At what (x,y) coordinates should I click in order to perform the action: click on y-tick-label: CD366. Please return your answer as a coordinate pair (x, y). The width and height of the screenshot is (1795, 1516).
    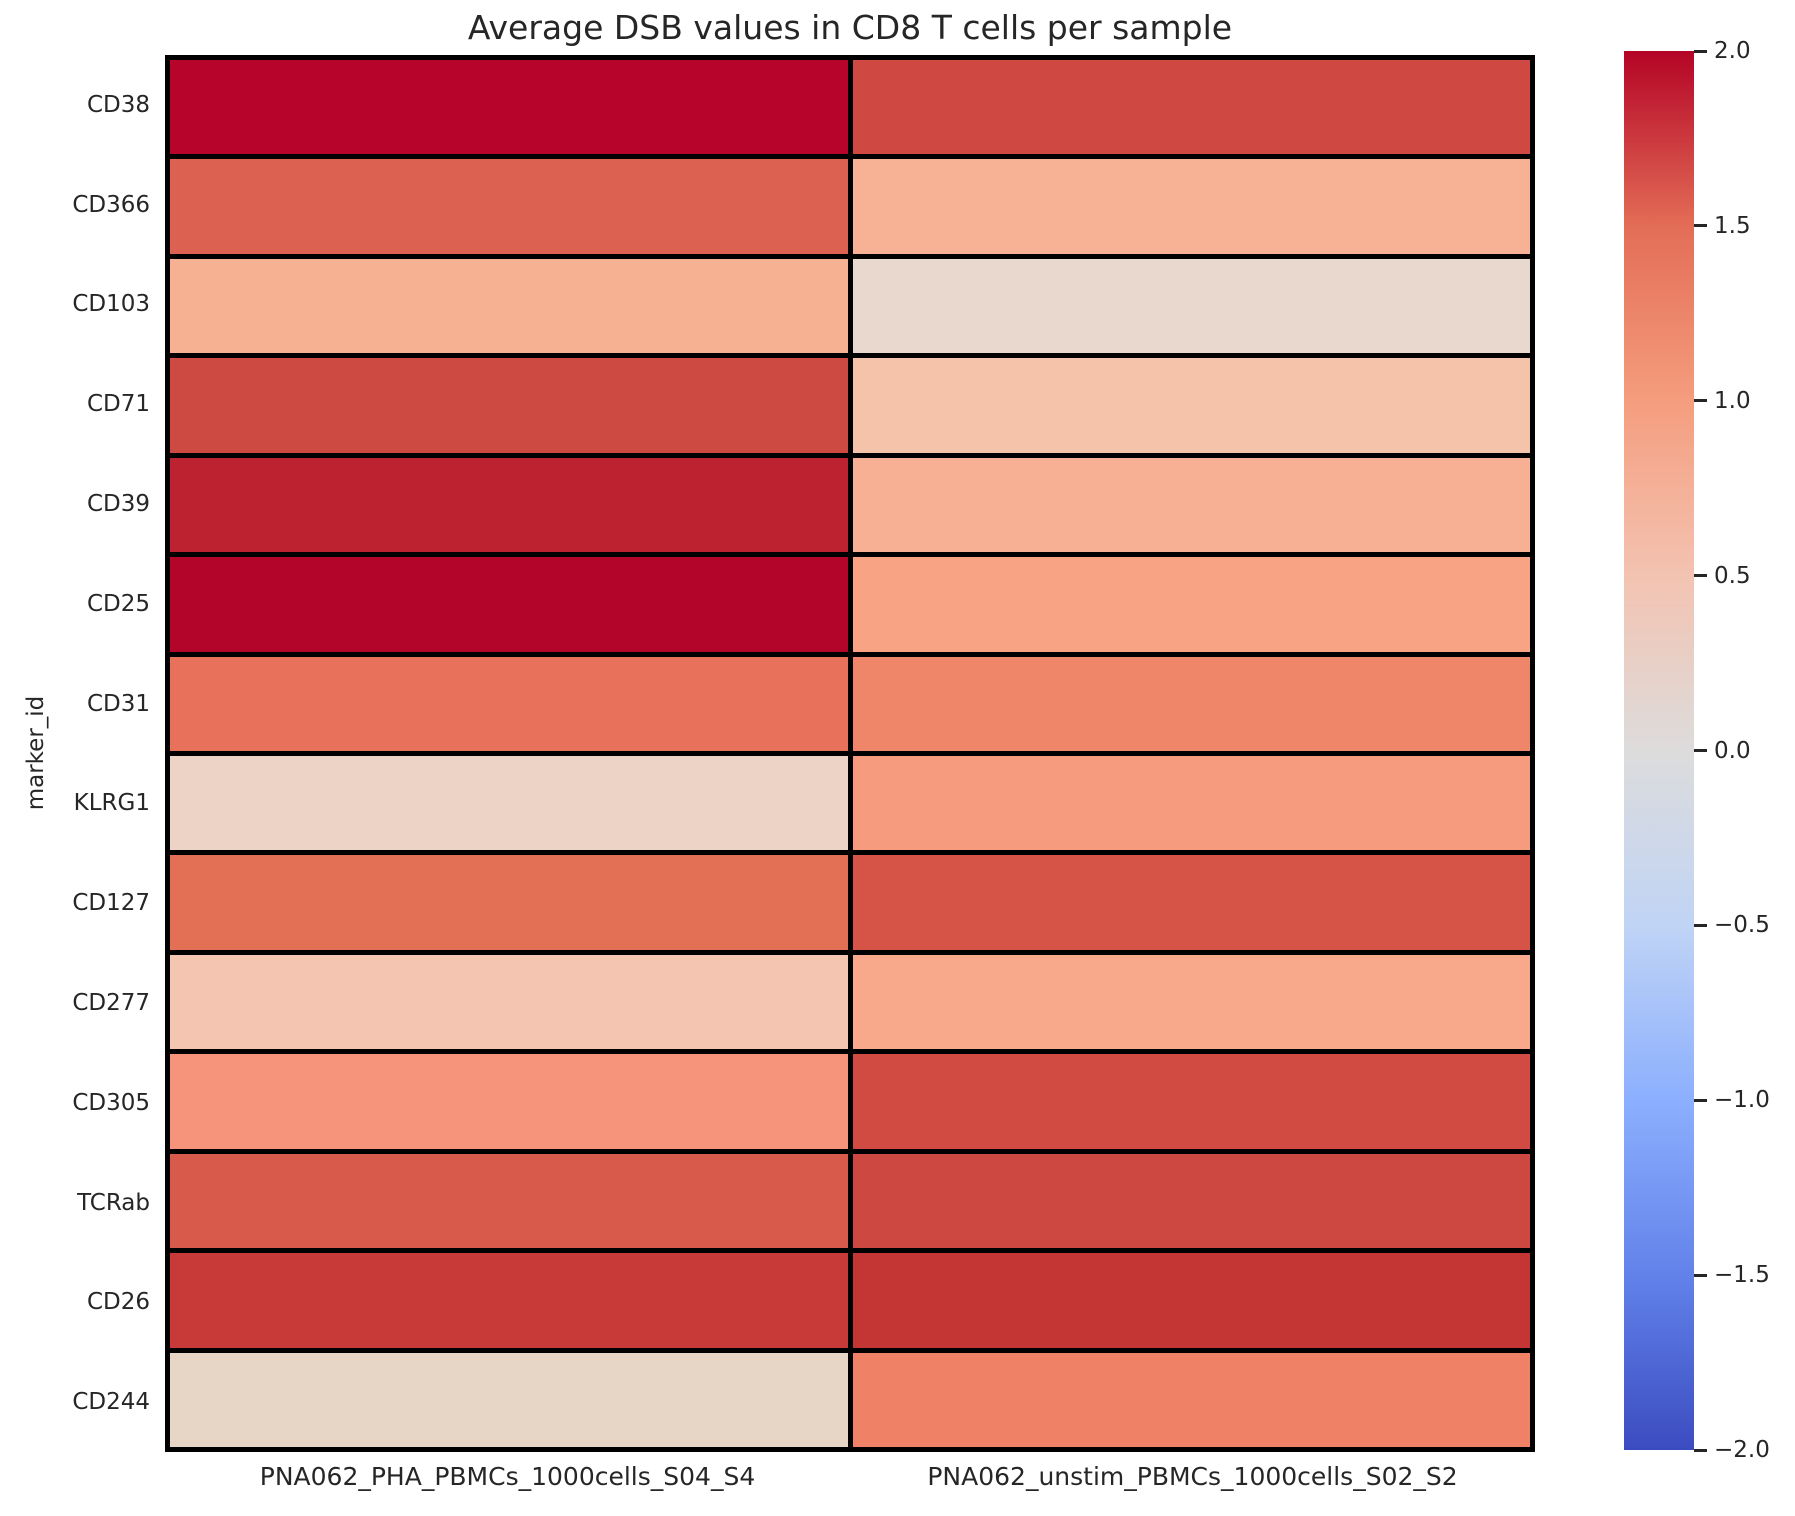
    Looking at the image, I should click on (111, 204).